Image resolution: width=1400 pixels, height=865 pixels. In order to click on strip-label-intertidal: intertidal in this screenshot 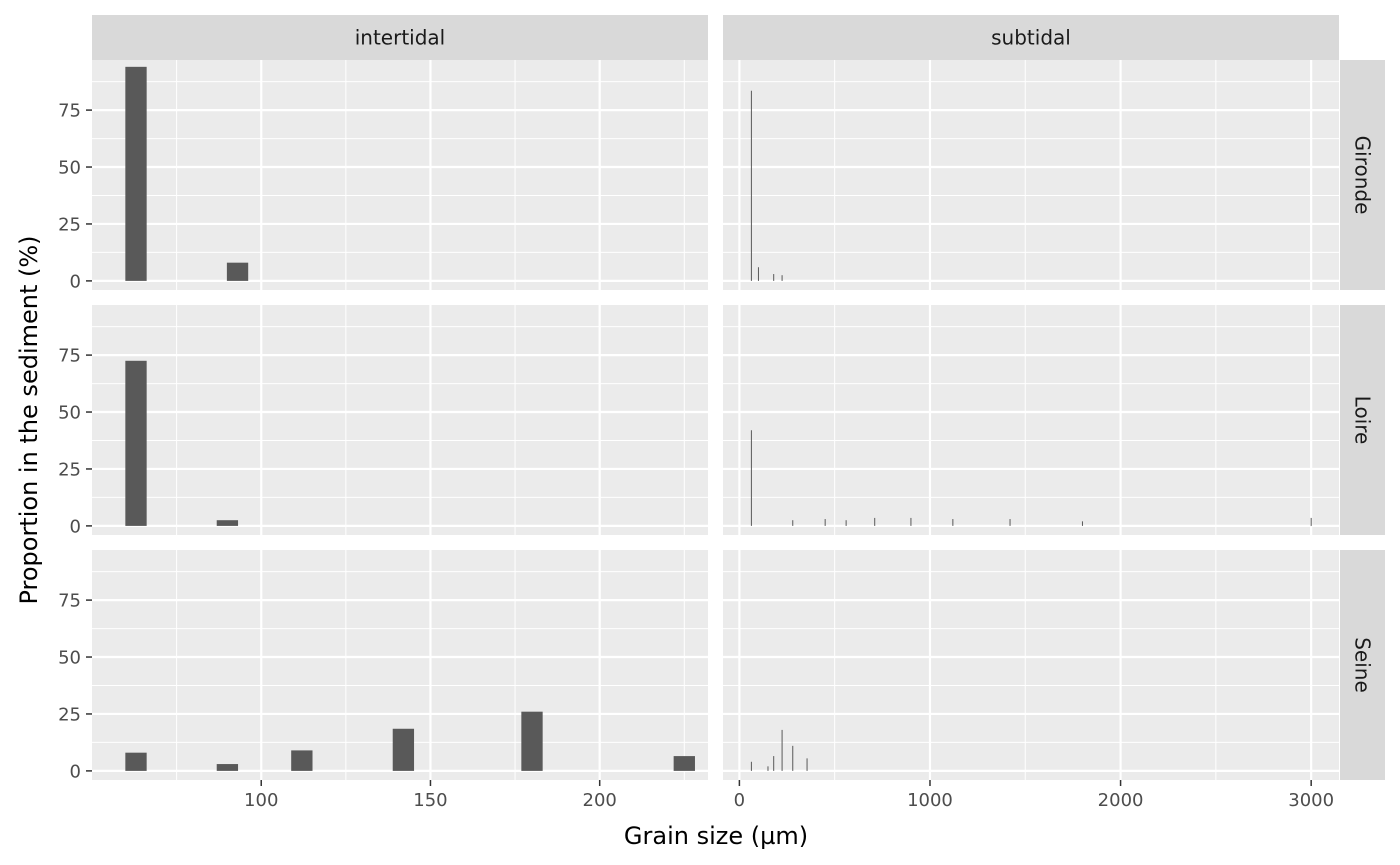, I will do `click(400, 38)`.